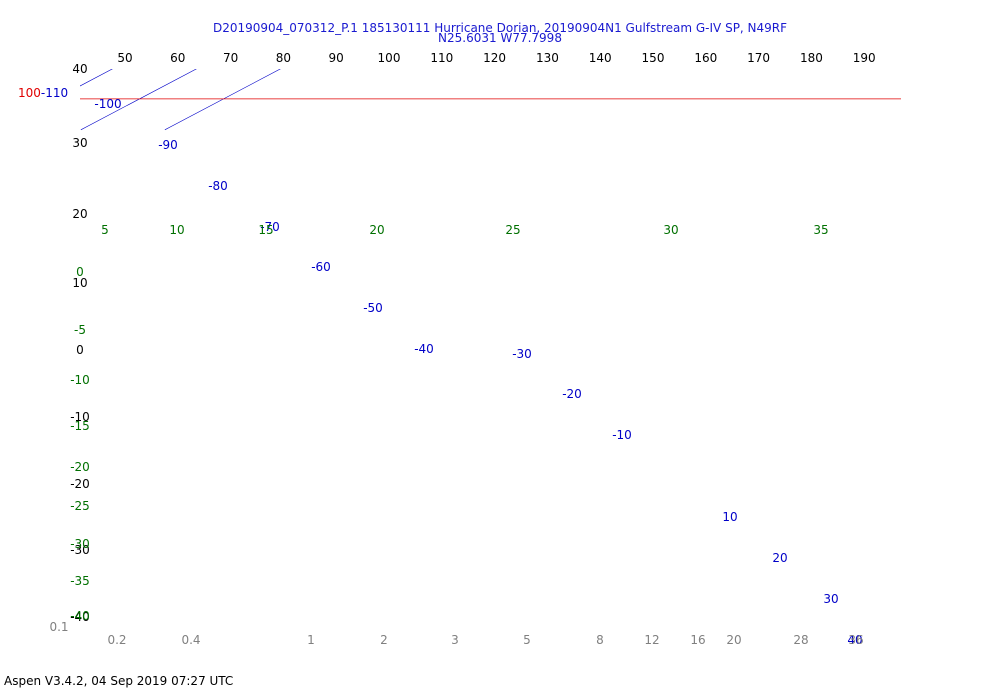 The image size is (1000, 700). I want to click on isotherm-label: -60, so click(321, 267).